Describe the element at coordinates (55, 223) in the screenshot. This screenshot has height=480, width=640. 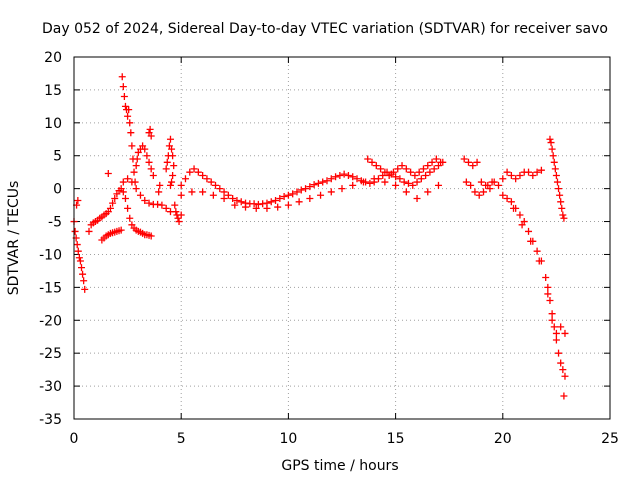
I see `y-tick-label: -5` at that location.